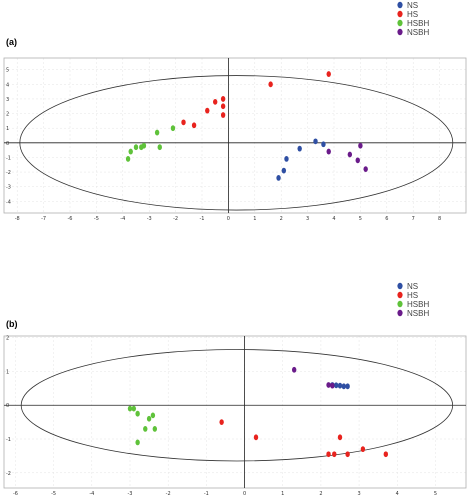 This screenshot has width=474, height=499. I want to click on y-tick-label: 5, so click(7, 71).